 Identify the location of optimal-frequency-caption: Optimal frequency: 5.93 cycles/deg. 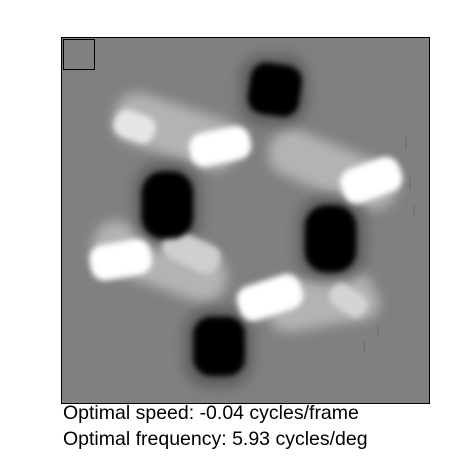
(215, 439).